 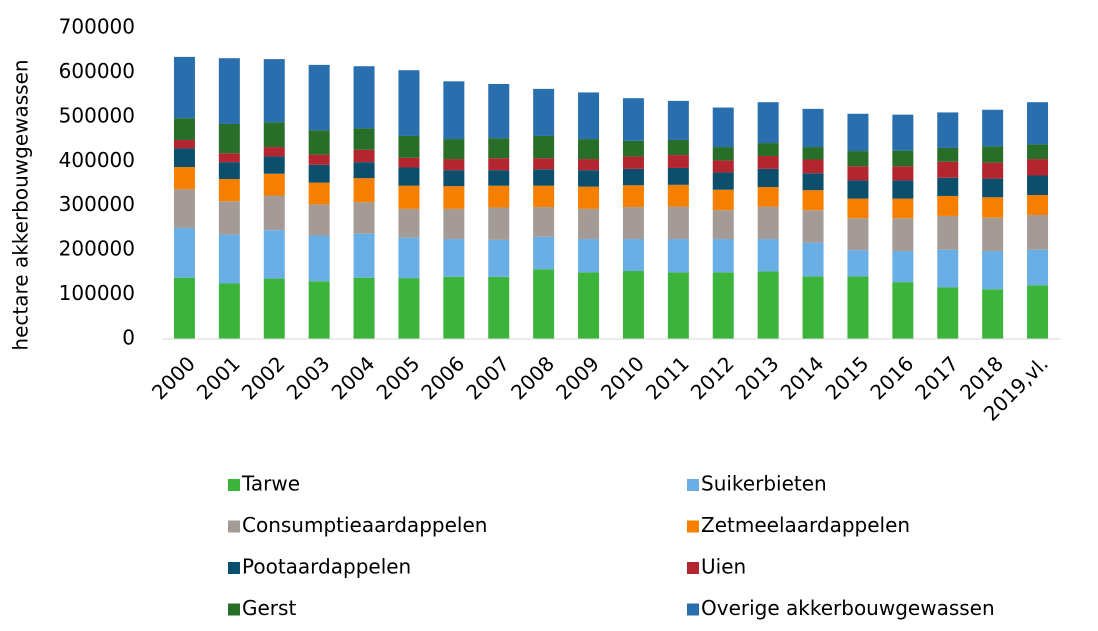 I want to click on x-tick-label: 2005, so click(x=397, y=377).